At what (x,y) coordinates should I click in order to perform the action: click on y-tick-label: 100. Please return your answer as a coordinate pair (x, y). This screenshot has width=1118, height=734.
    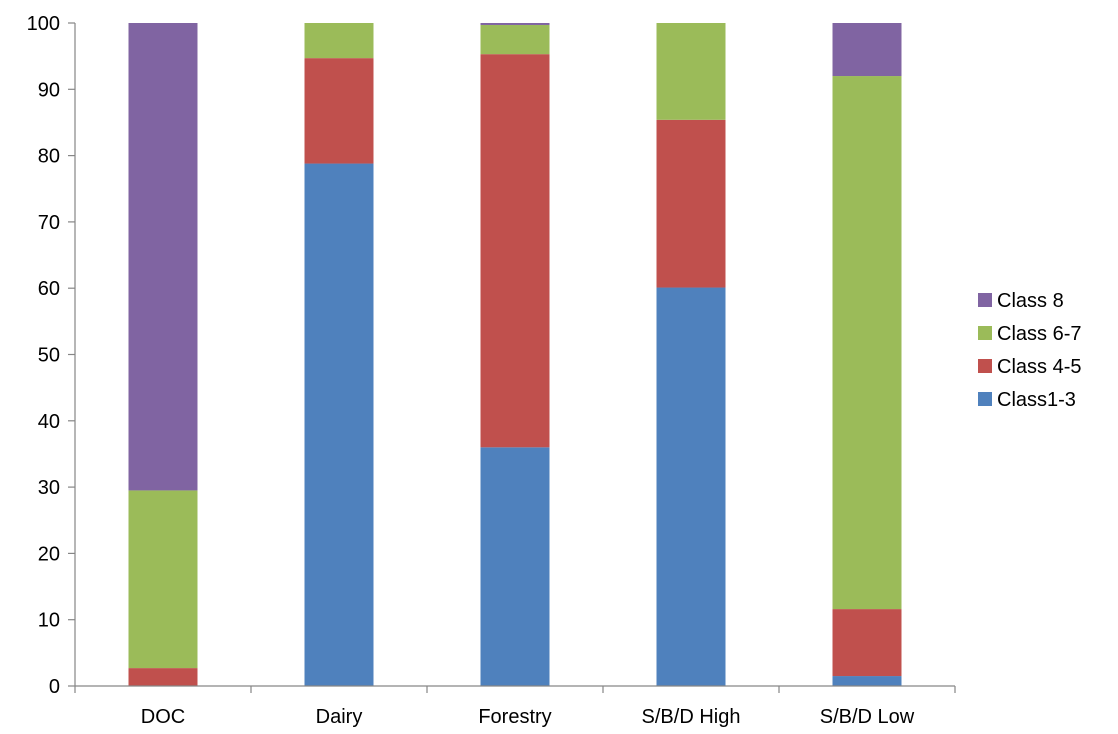
    Looking at the image, I should click on (43, 24).